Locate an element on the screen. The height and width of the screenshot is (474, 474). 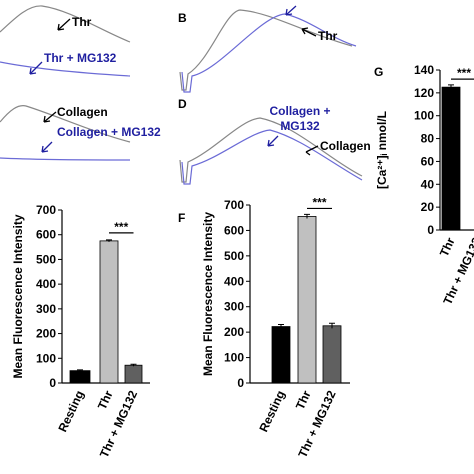
y-tick-label: 120 is located at coordinates (424, 93).